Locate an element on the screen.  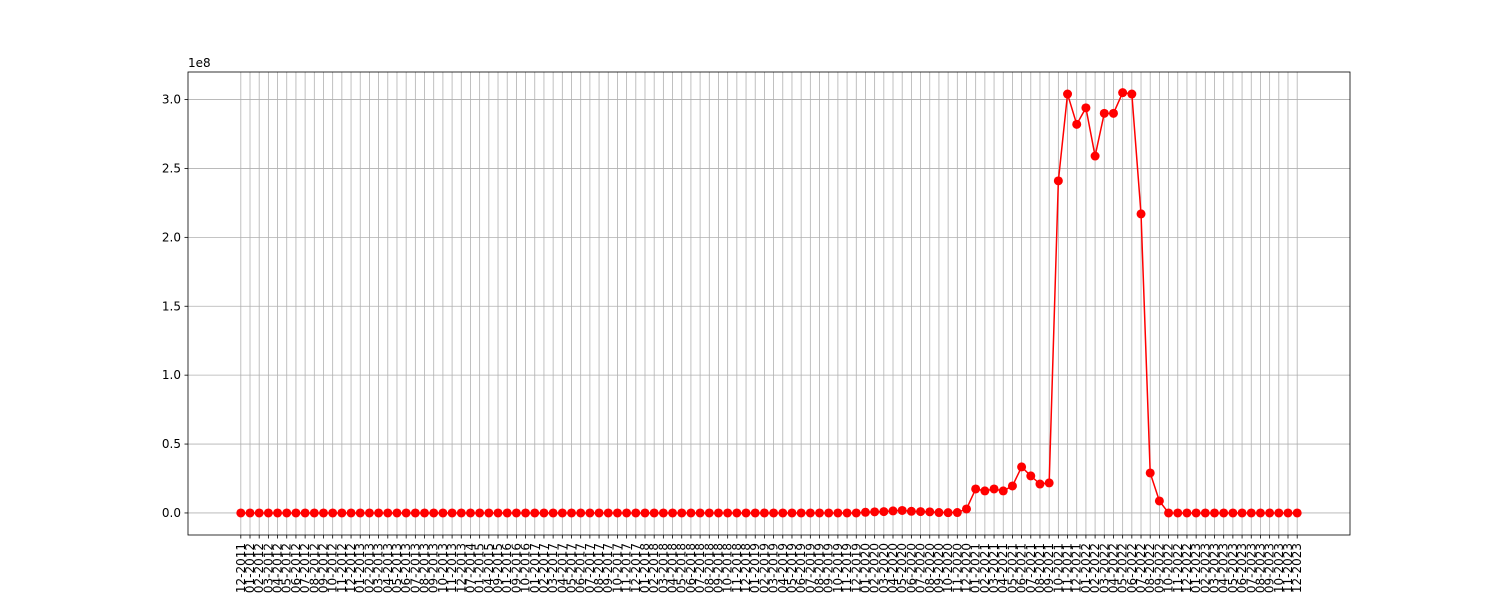
x-tick-label: 01-2012 is located at coordinates (250, 568).